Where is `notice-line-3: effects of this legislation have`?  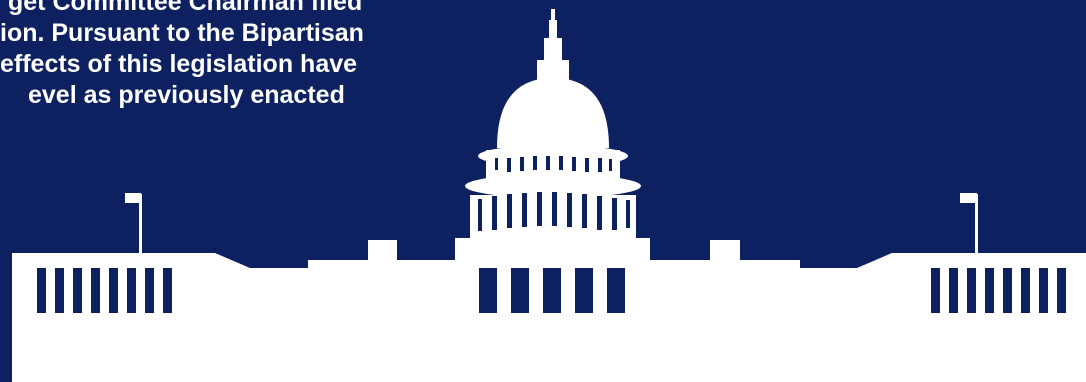
notice-line-3: effects of this legislation have is located at coordinates (179, 64).